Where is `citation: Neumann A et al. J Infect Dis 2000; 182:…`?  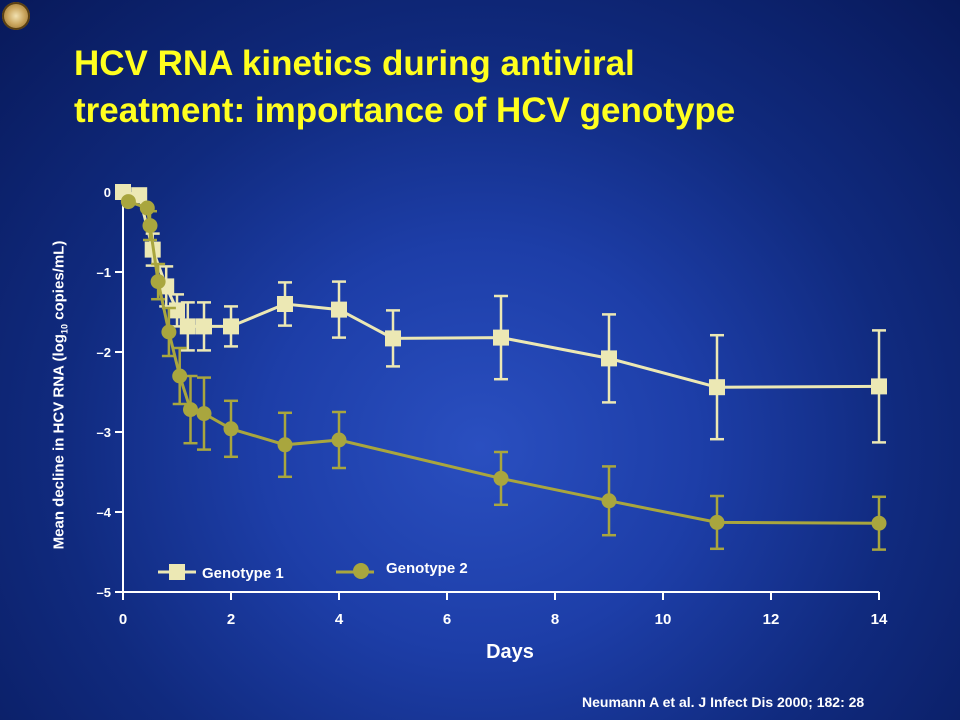 citation: Neumann A et al. J Infect Dis 2000; 182:… is located at coordinates (723, 702).